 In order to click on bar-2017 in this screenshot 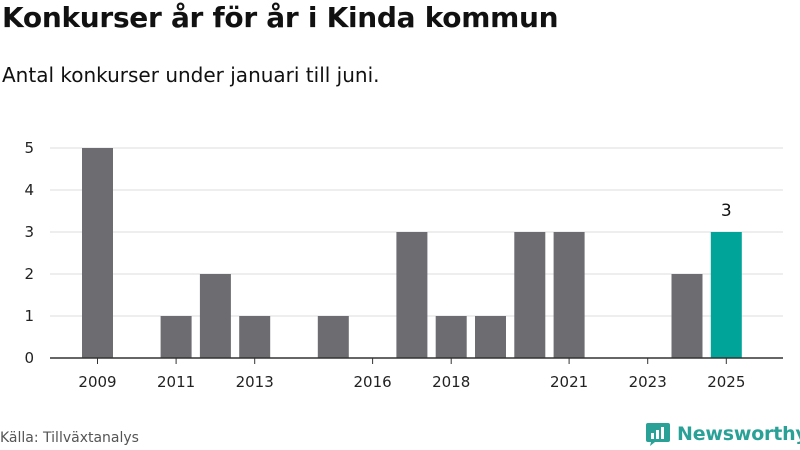, I will do `click(412, 295)`.